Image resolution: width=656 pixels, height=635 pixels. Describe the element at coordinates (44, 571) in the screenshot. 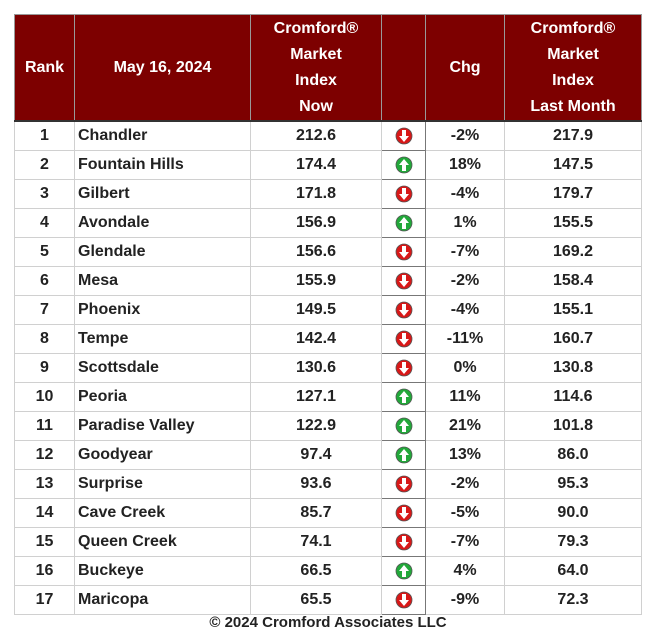

I see `rank: 16` at that location.